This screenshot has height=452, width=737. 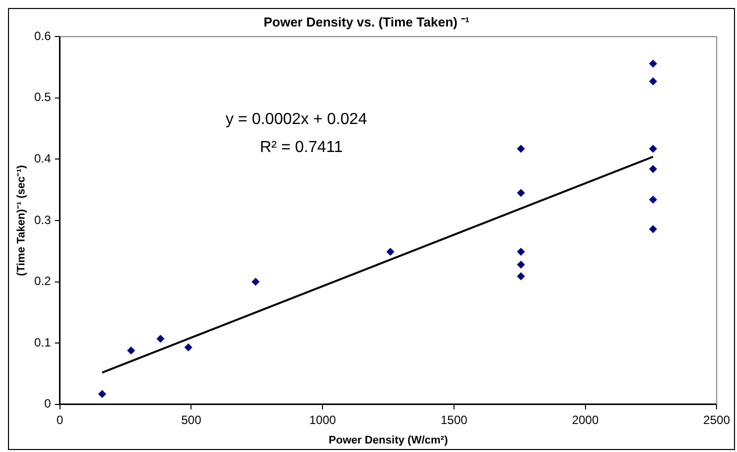 What do you see at coordinates (22, 220) in the screenshot?
I see `y-axis-title: (Time Taken)⁻¹ (sec⁻¹)` at bounding box center [22, 220].